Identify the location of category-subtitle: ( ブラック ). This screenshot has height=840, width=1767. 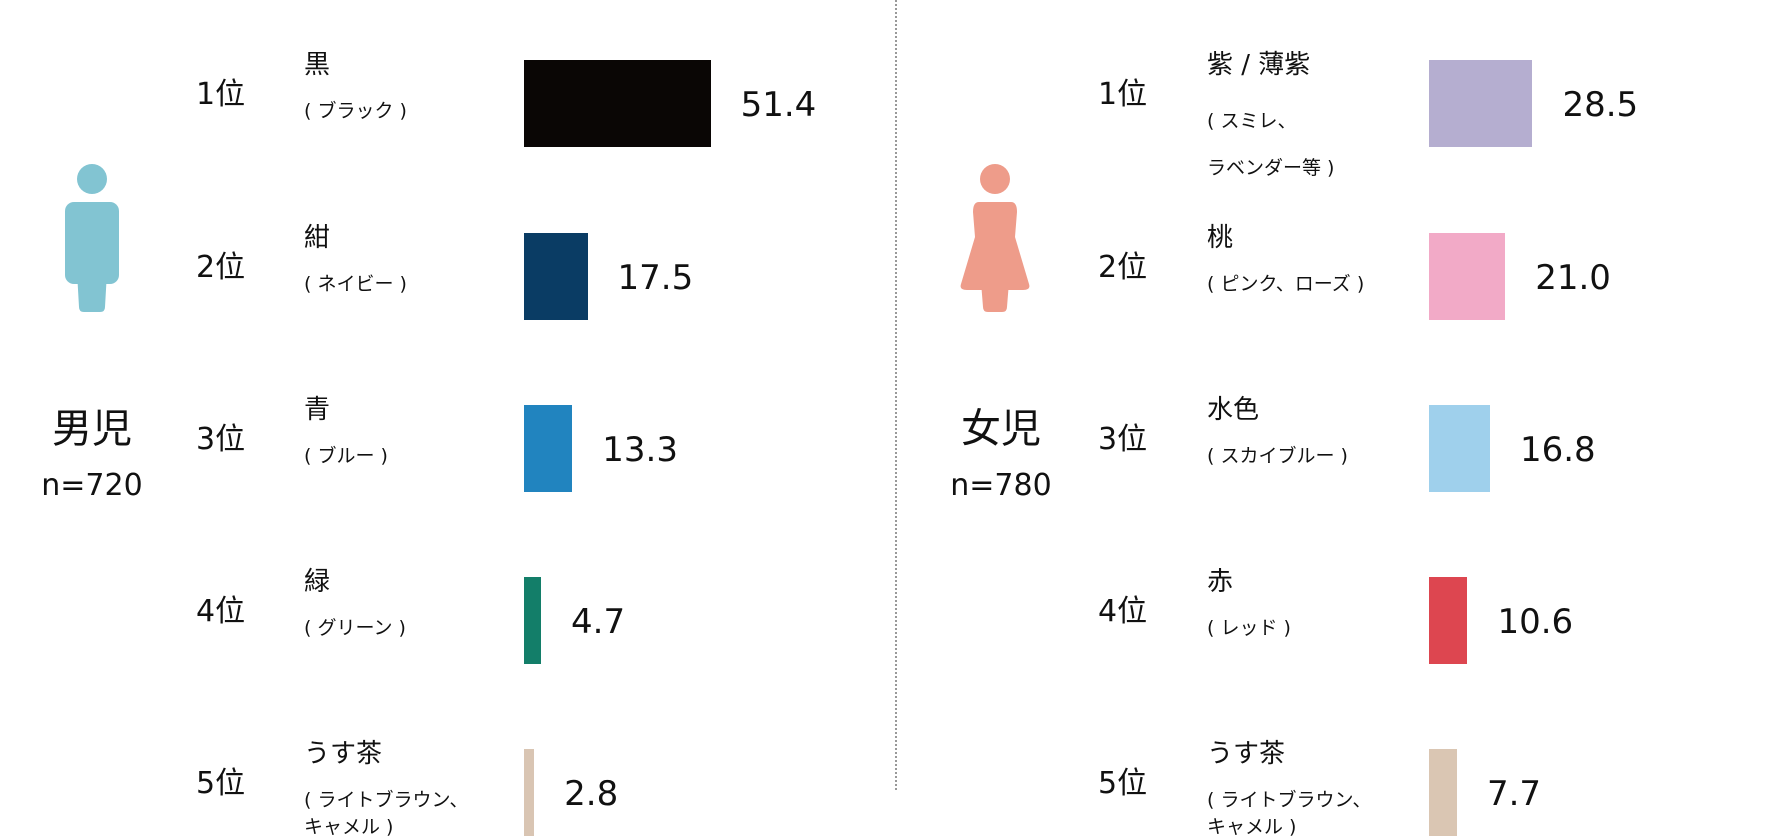
(355, 111).